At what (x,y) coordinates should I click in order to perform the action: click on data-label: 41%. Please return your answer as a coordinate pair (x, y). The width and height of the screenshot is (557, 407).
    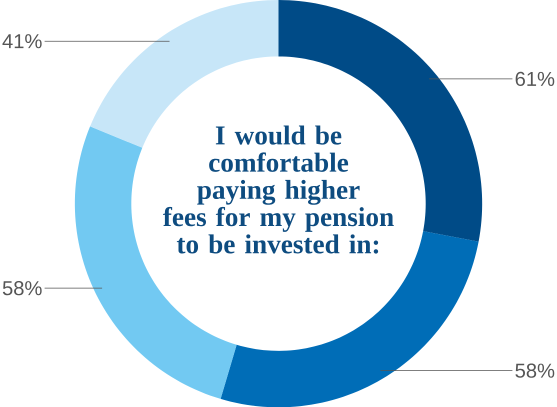
    Looking at the image, I should click on (22, 41).